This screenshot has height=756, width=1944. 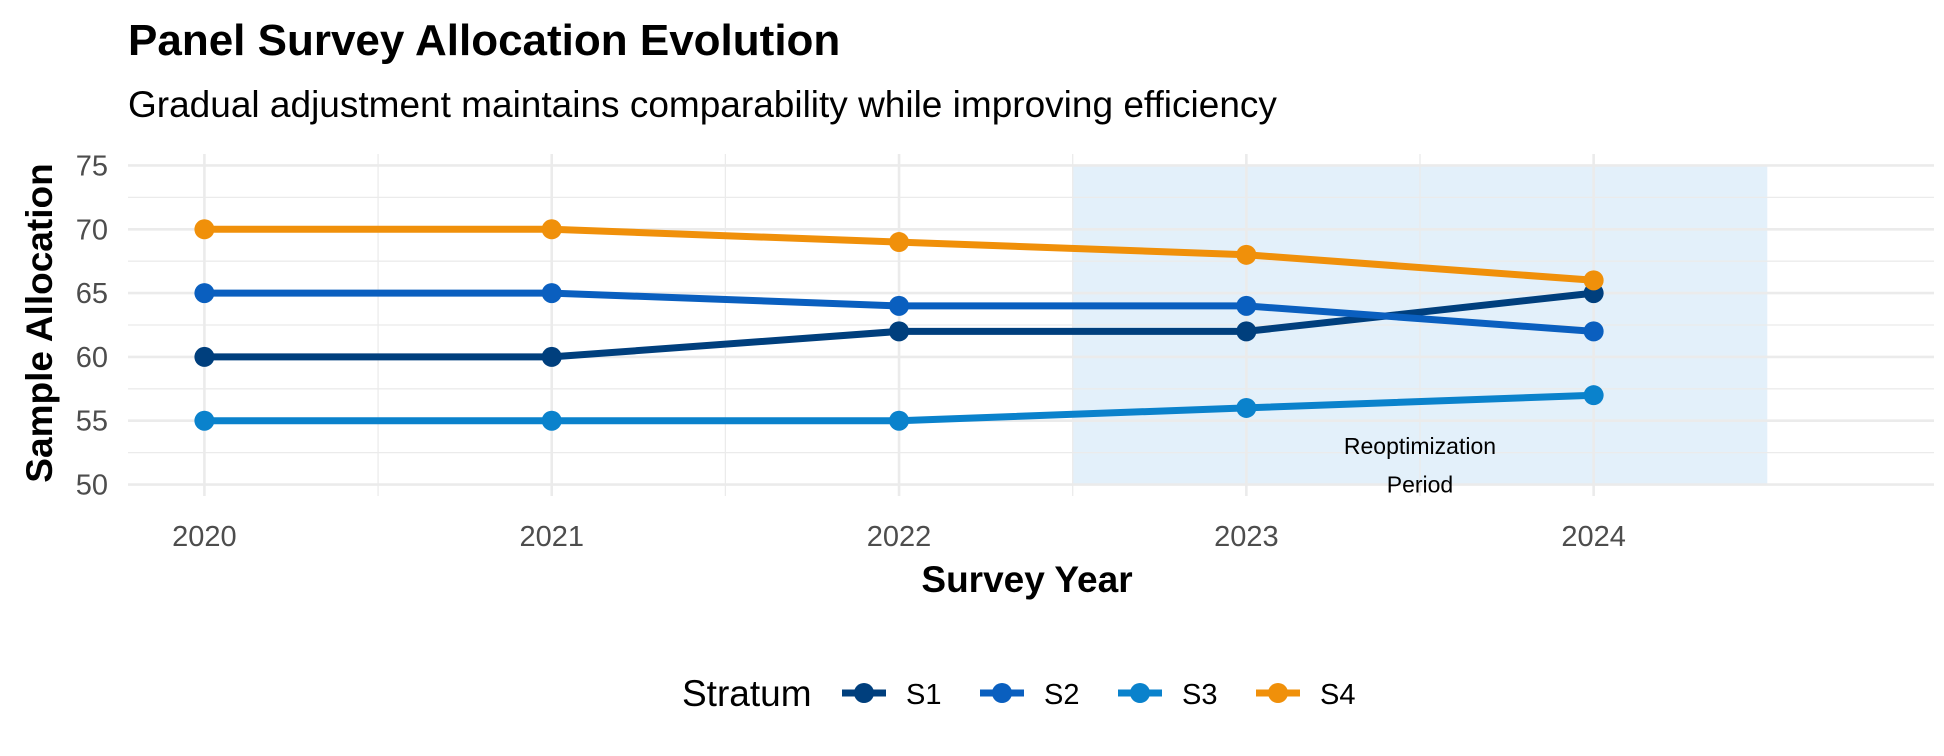 What do you see at coordinates (39, 322) in the screenshot?
I see `y-axis-title: Sample Allocation` at bounding box center [39, 322].